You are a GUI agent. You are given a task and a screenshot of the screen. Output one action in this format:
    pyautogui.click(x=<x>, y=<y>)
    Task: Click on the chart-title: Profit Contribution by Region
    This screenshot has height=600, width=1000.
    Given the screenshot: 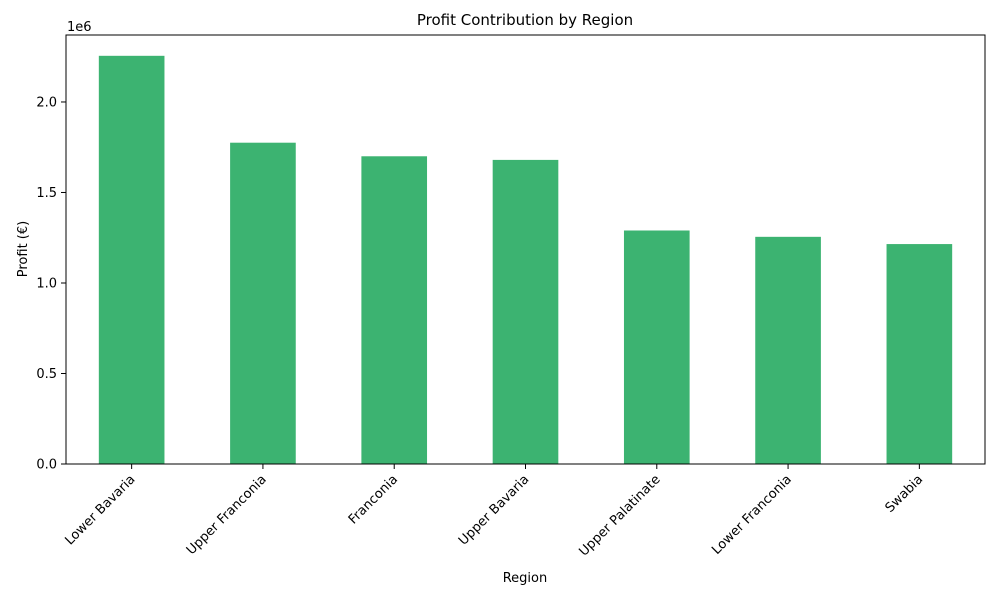 What is the action you would take?
    pyautogui.click(x=525, y=20)
    